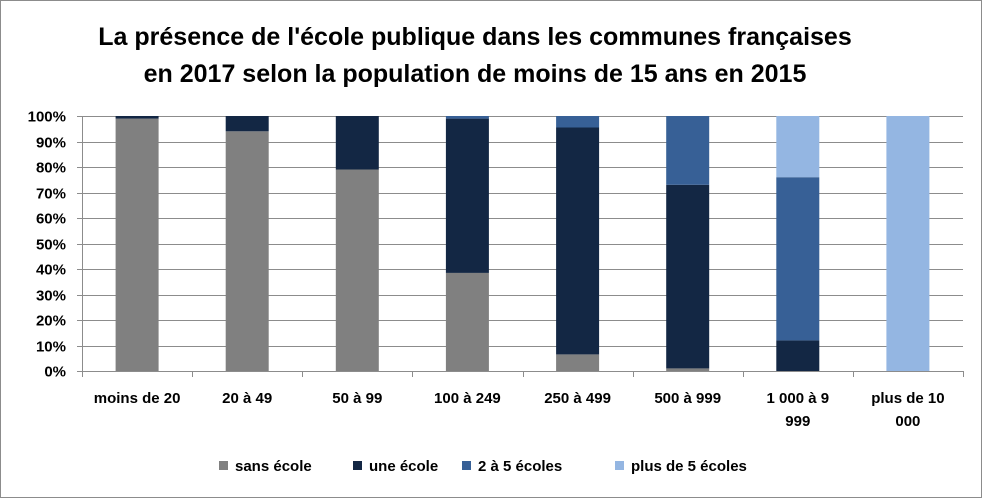 The width and height of the screenshot is (982, 499). I want to click on x-tick-label: 999, so click(797, 421).